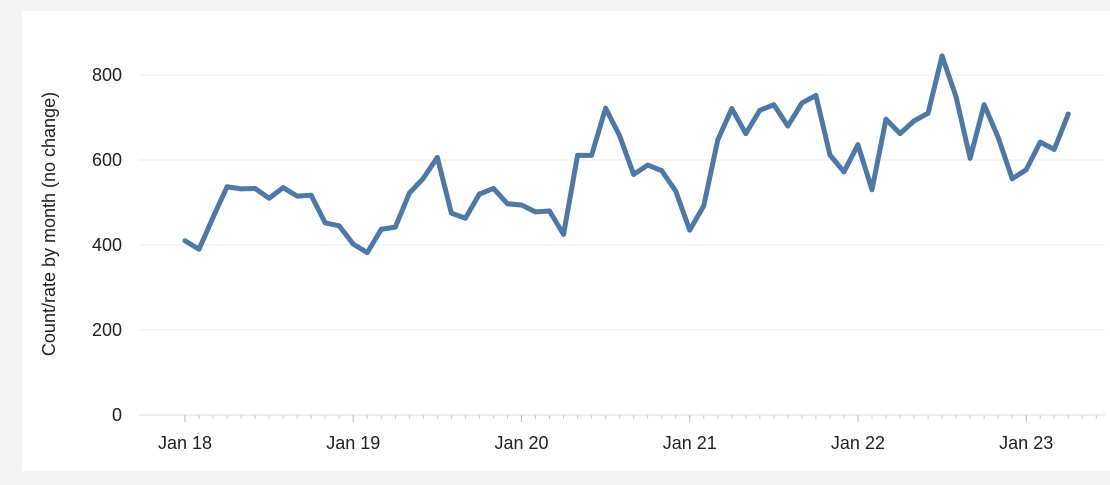  Describe the element at coordinates (521, 443) in the screenshot. I see `x-tick-label: Jan 20` at that location.